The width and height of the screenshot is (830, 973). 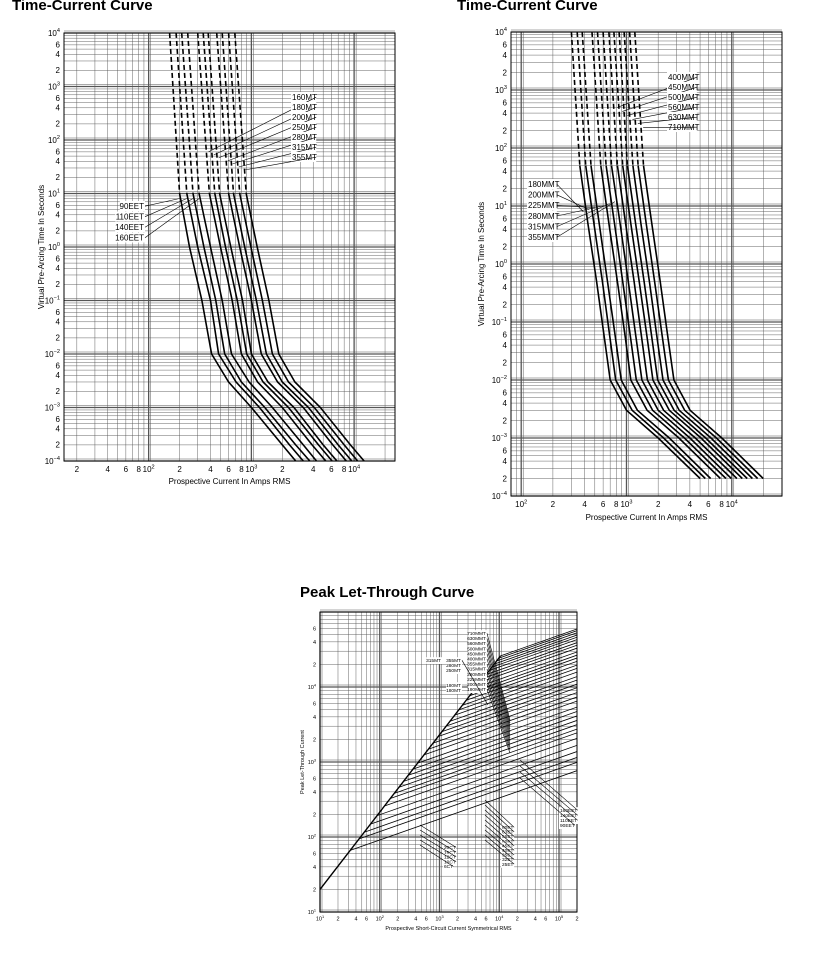 What do you see at coordinates (130, 217) in the screenshot?
I see `series-label: 110EET` at bounding box center [130, 217].